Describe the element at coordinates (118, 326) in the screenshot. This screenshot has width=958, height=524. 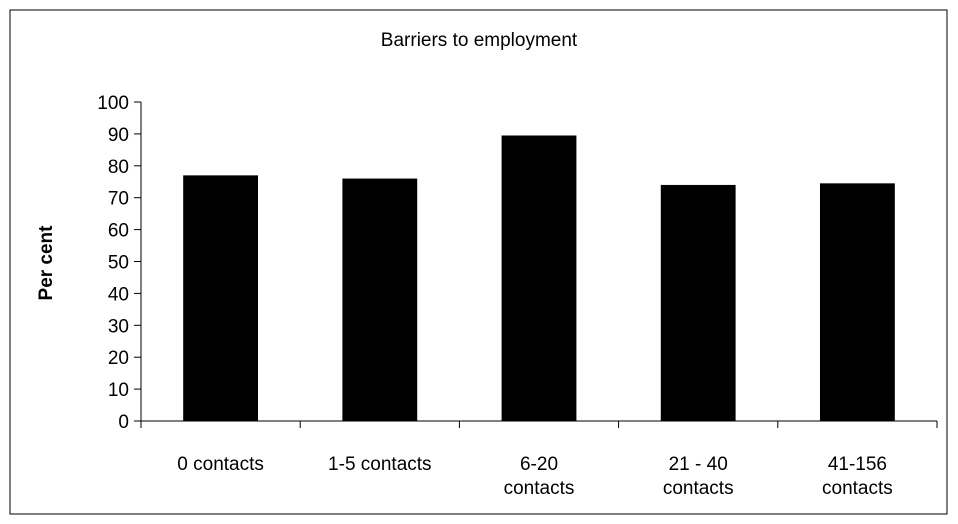
I see `y-tick-label: 30` at that location.